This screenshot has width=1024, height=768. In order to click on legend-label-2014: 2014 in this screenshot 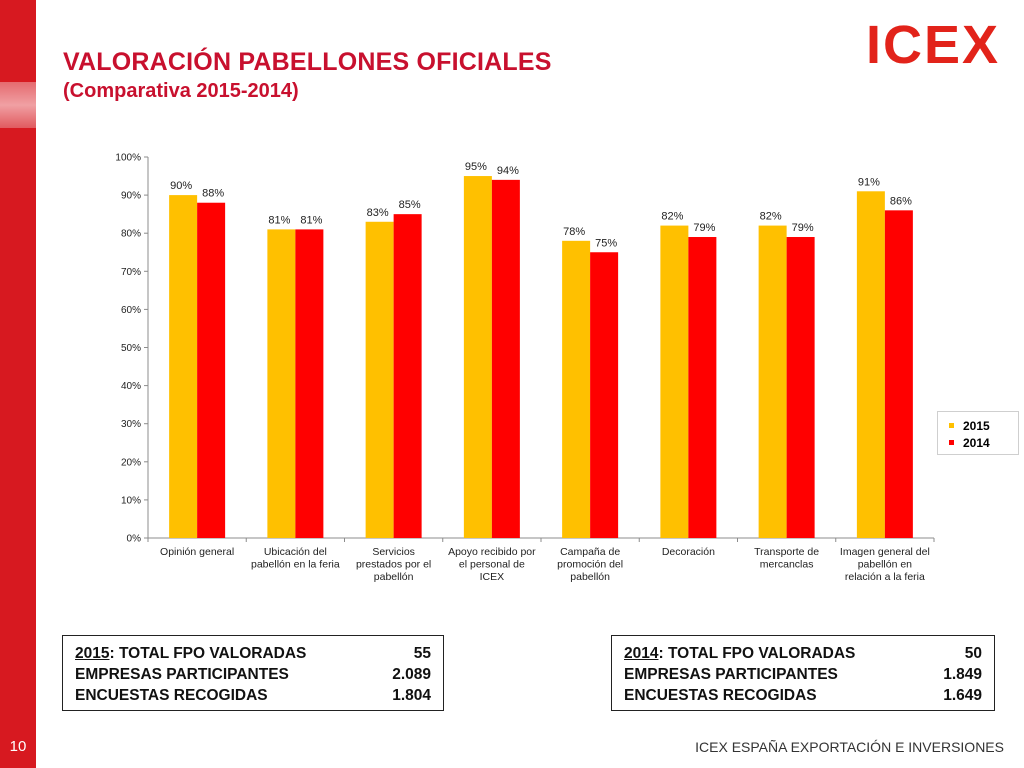, I will do `click(976, 442)`.